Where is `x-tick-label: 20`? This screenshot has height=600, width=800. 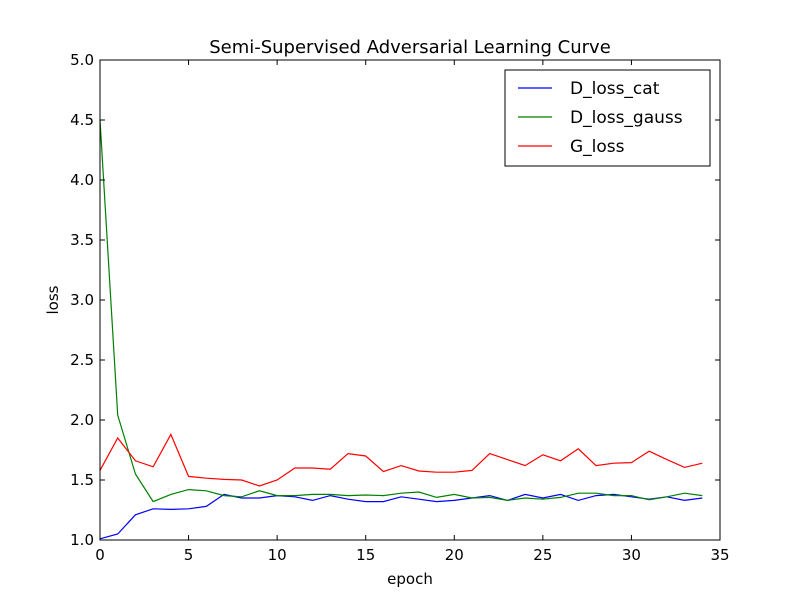
x-tick-label: 20 is located at coordinates (454, 555).